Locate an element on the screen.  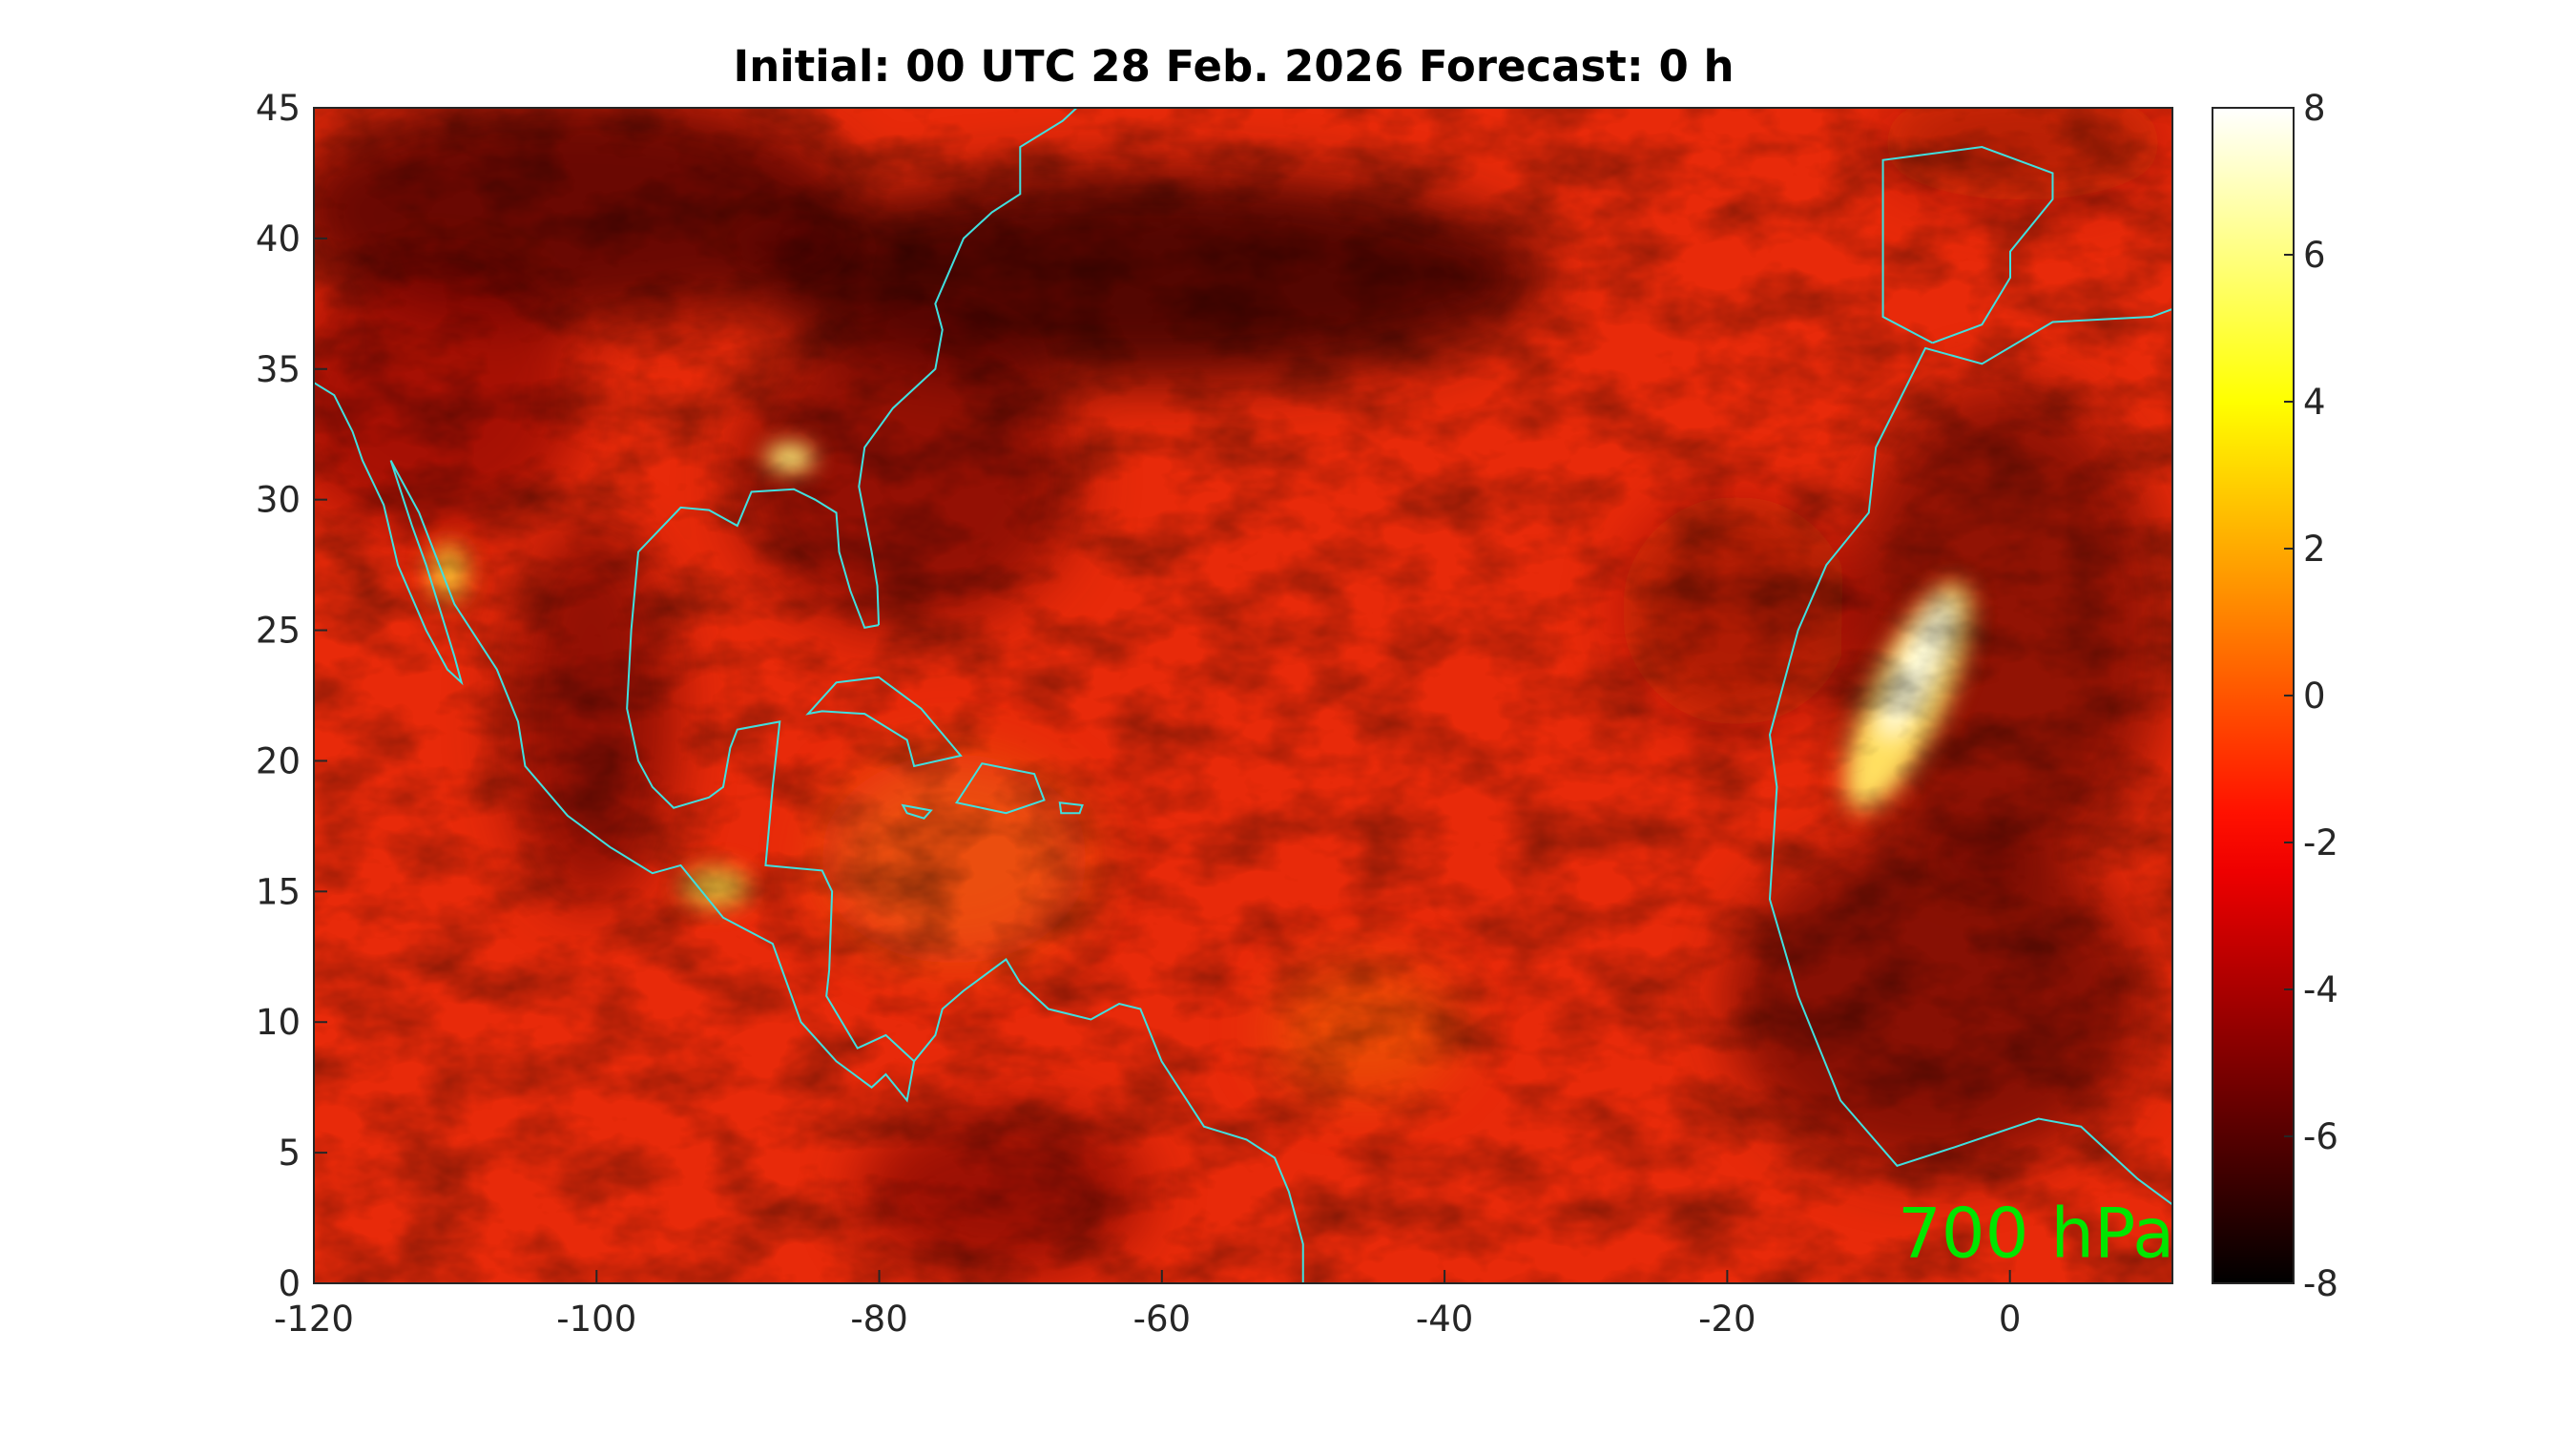
colorbar-tick-label: 8 is located at coordinates (2314, 108).